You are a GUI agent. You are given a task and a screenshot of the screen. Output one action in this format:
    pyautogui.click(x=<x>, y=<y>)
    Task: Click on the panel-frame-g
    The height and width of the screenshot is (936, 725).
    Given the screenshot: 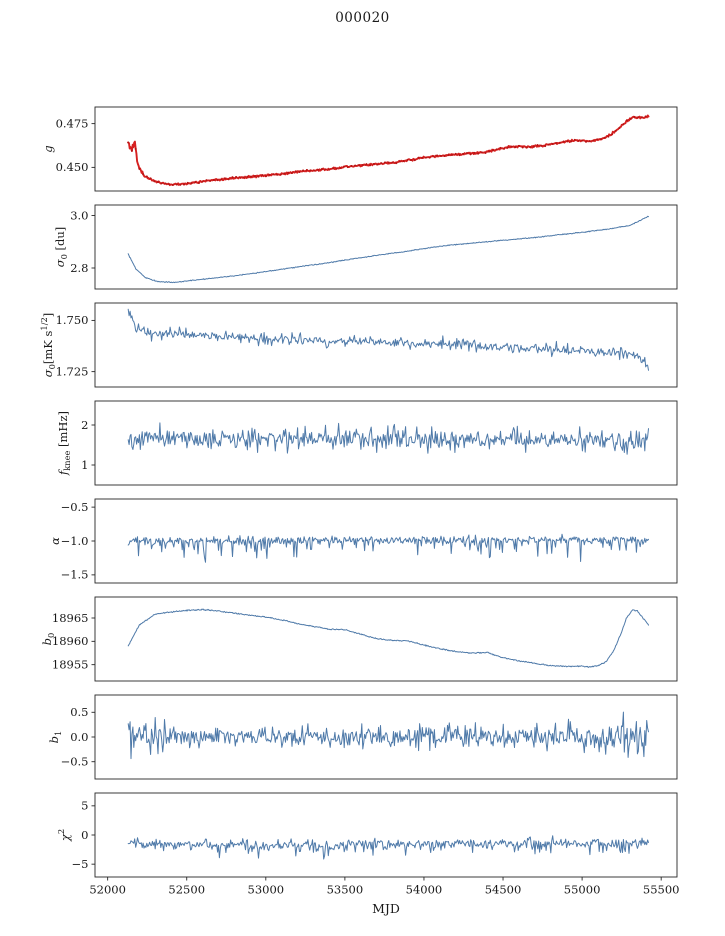 What is the action you would take?
    pyautogui.click(x=386, y=149)
    